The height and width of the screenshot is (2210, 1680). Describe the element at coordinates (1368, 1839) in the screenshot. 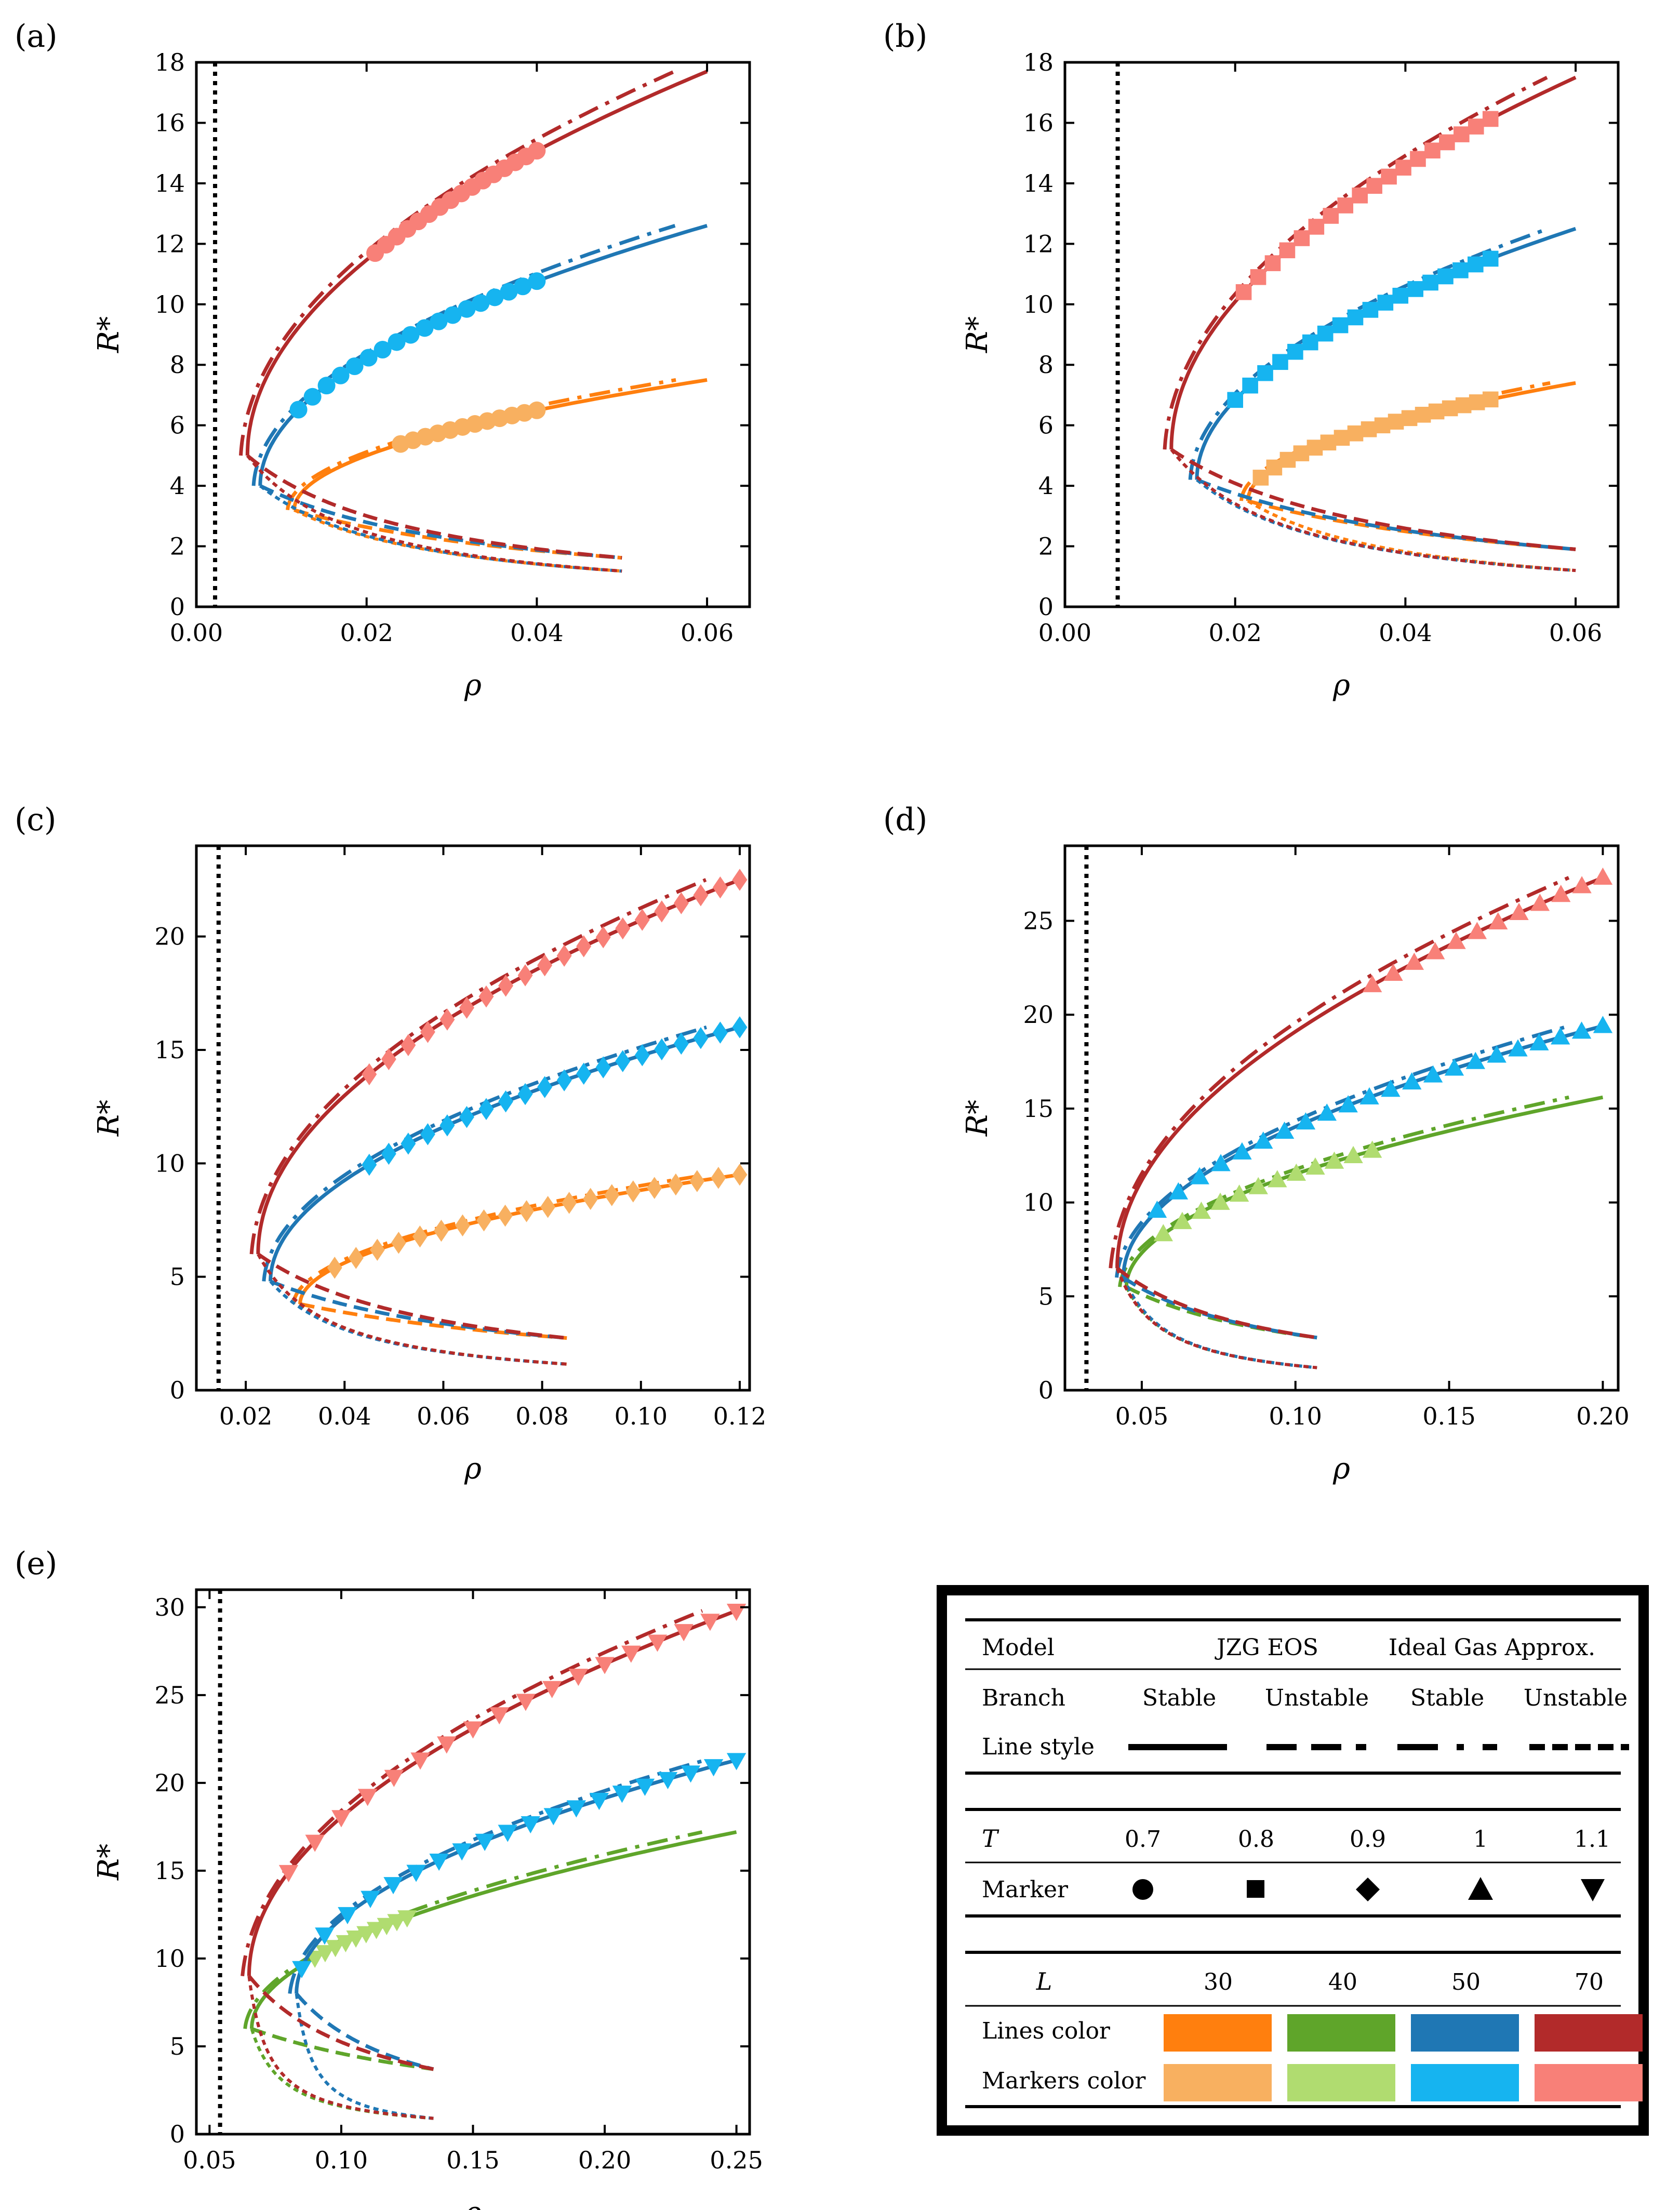

I see `legend-T-value-3: 0.9` at that location.